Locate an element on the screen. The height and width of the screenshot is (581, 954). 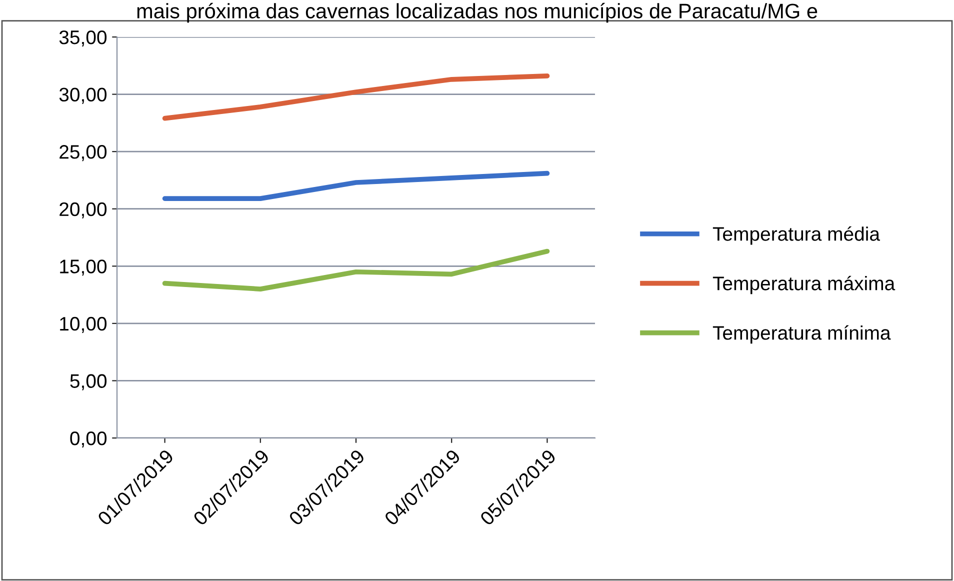
y-tick-label: 0,00 is located at coordinates (88, 439).